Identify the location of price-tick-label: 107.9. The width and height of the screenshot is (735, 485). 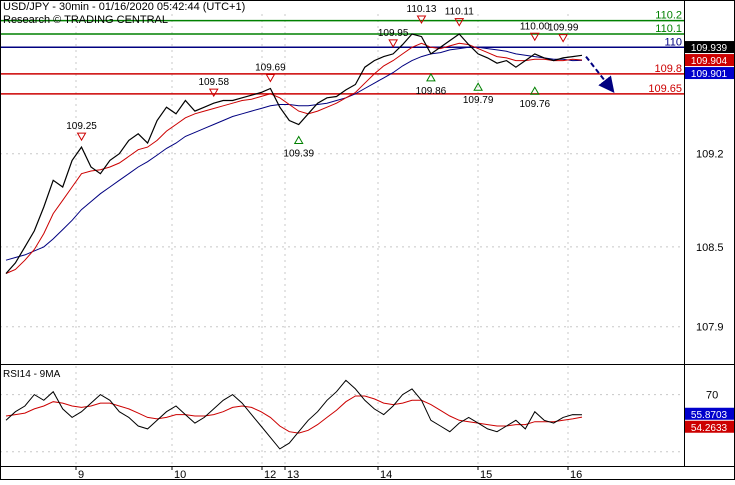
(710, 328).